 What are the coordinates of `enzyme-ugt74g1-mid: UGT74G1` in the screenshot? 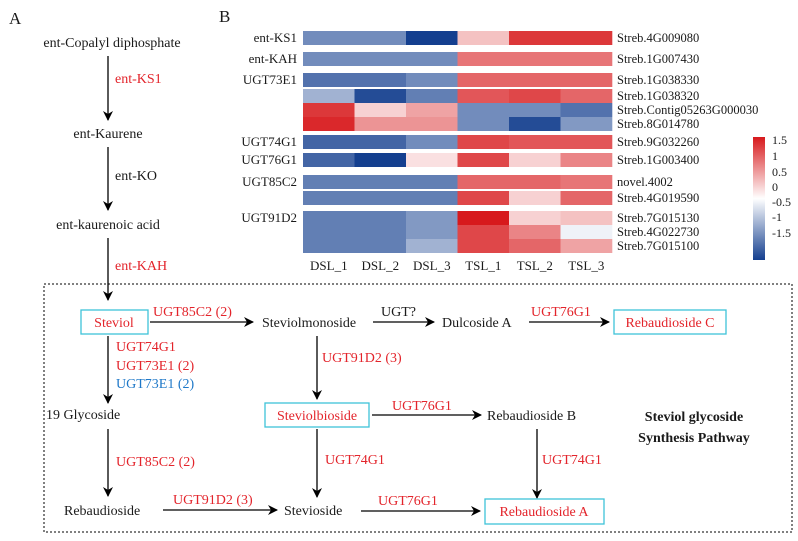 It's located at (355, 460).